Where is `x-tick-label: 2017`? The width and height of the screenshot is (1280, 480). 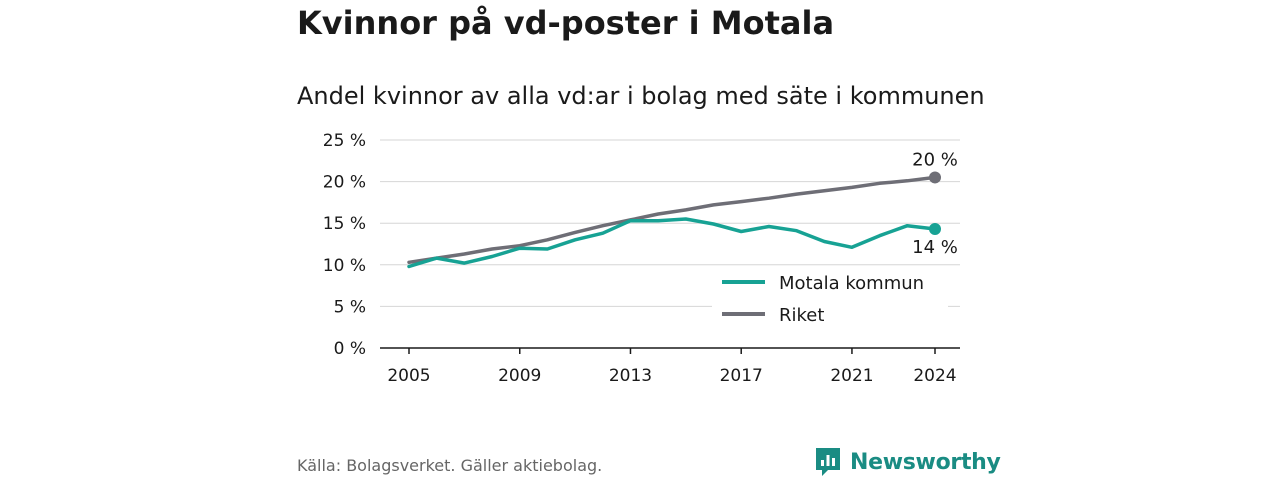 x-tick-label: 2017 is located at coordinates (741, 376).